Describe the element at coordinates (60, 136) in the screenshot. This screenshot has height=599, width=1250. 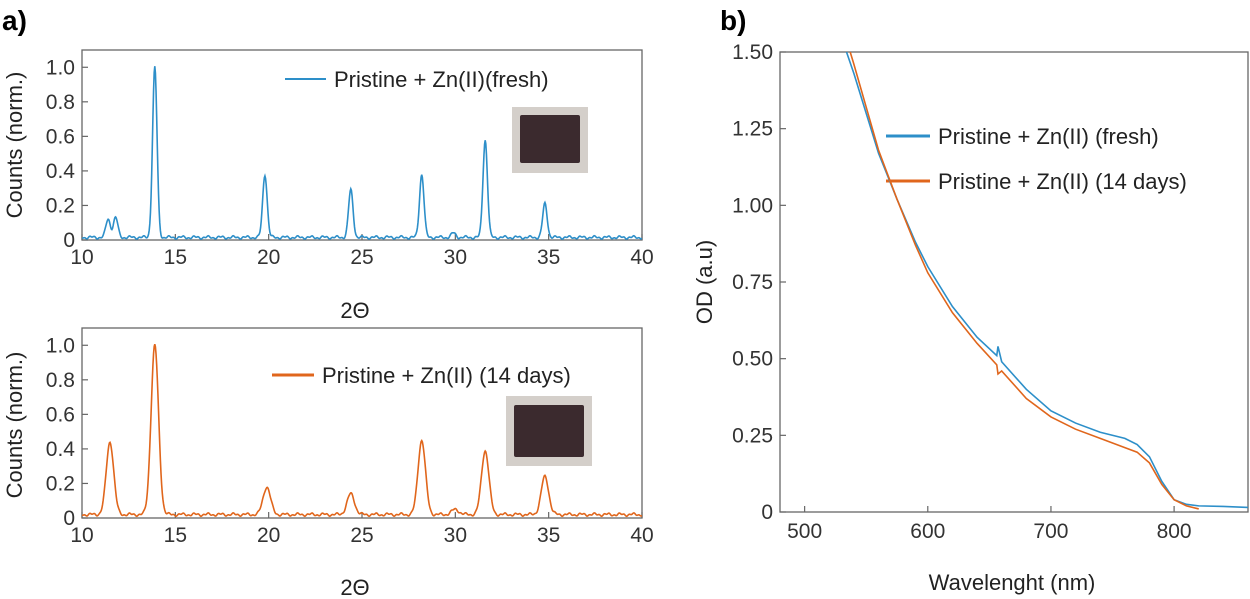
I see `xrd-fresh-ytick-label: 0.6` at that location.